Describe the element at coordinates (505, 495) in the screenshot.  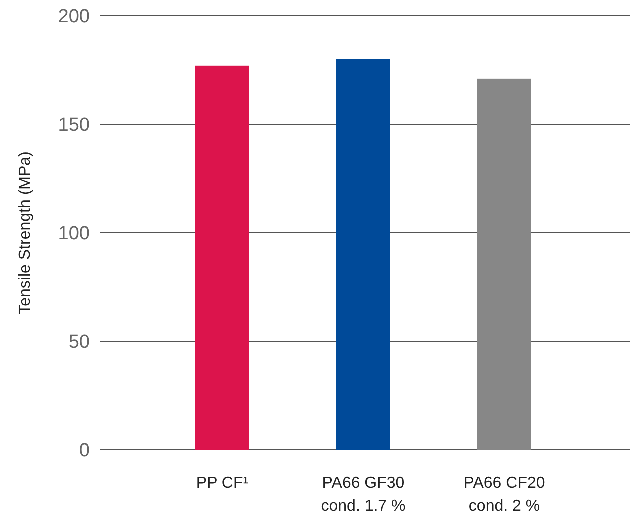
I see `x-tick-label: PA66 CF20 cond. 2 %` at that location.